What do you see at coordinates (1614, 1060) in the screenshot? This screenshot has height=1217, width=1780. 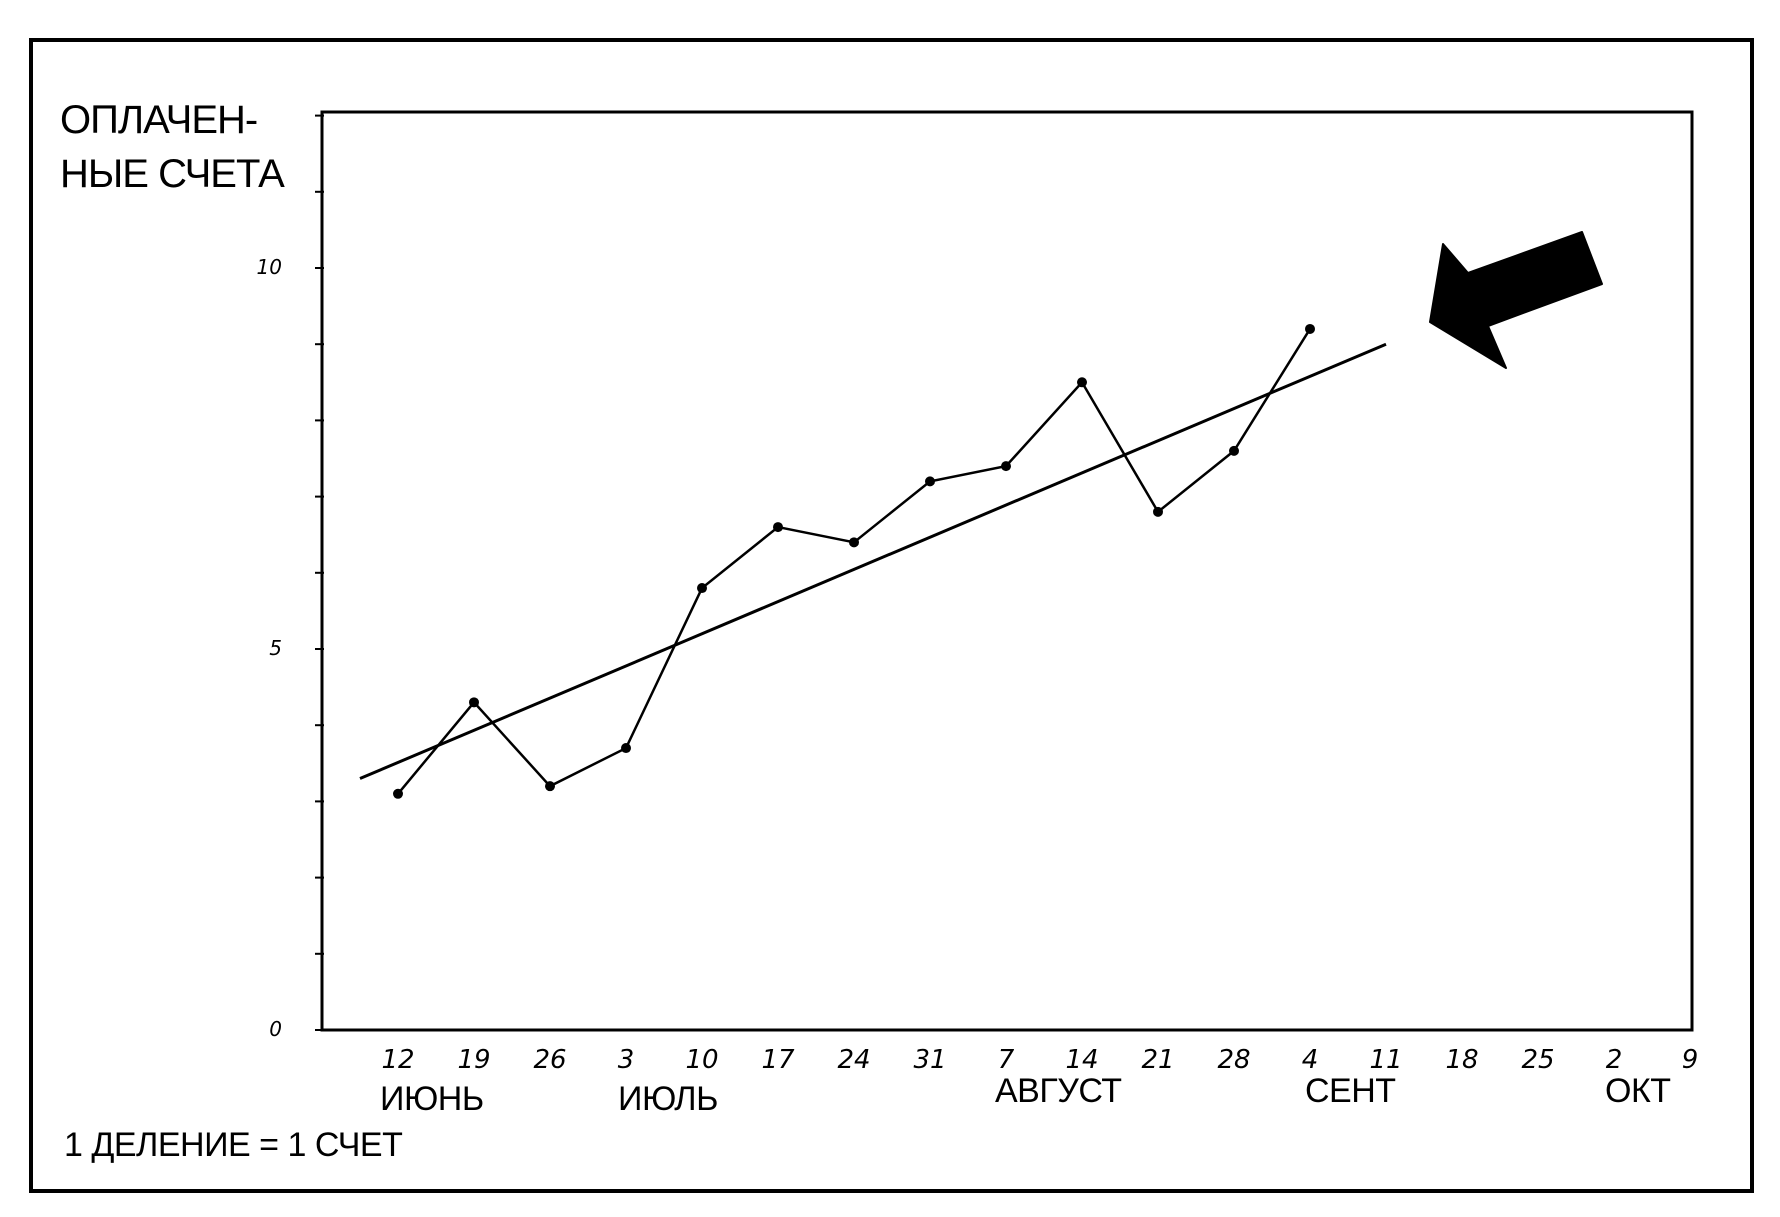 I see `x-tick-label: 2` at bounding box center [1614, 1060].